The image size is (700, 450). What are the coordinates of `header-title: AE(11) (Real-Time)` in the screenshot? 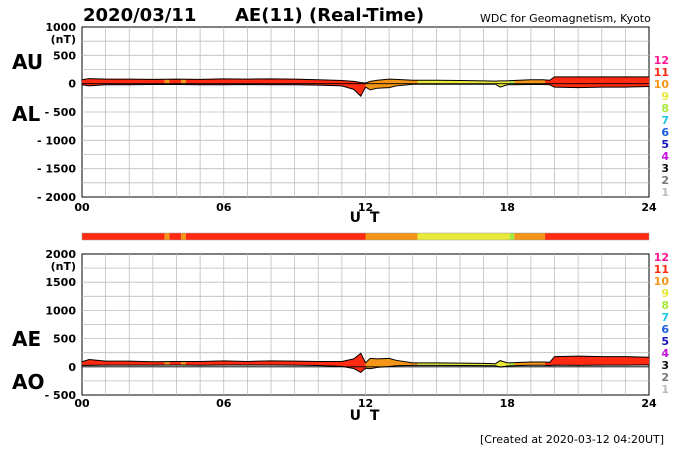 It's located at (329, 15).